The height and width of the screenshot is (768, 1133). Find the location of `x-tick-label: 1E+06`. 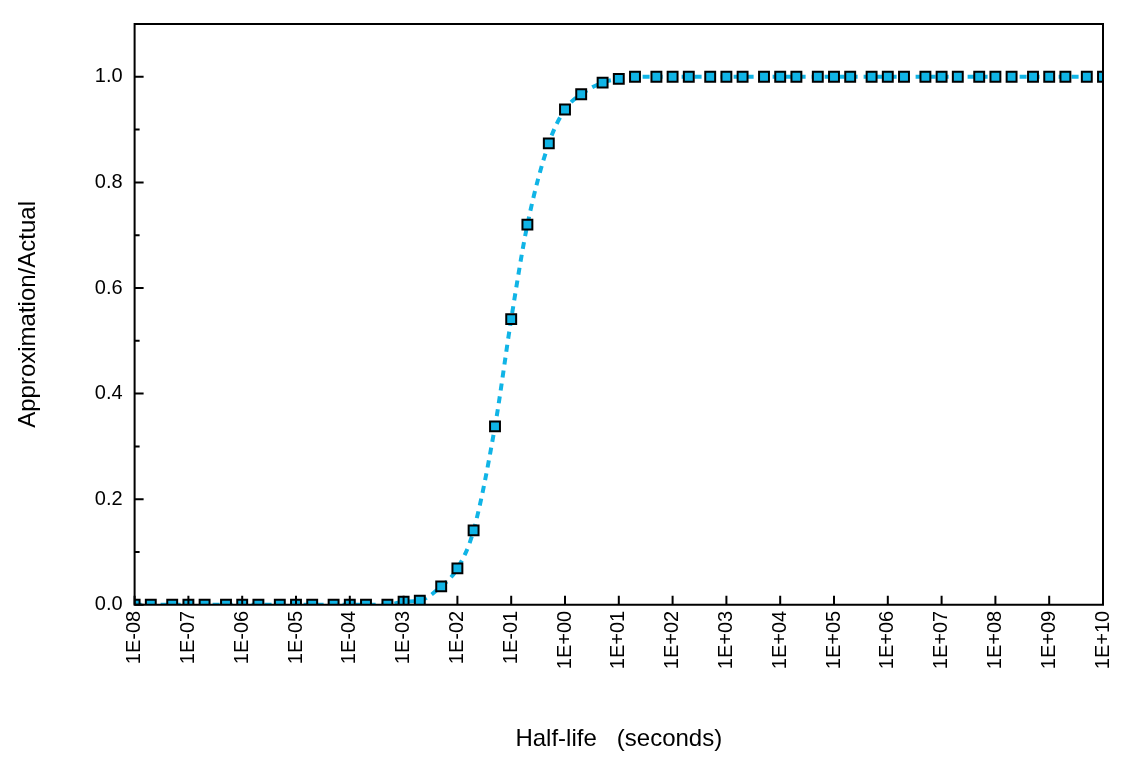

x-tick-label: 1E+06 is located at coordinates (886, 640).